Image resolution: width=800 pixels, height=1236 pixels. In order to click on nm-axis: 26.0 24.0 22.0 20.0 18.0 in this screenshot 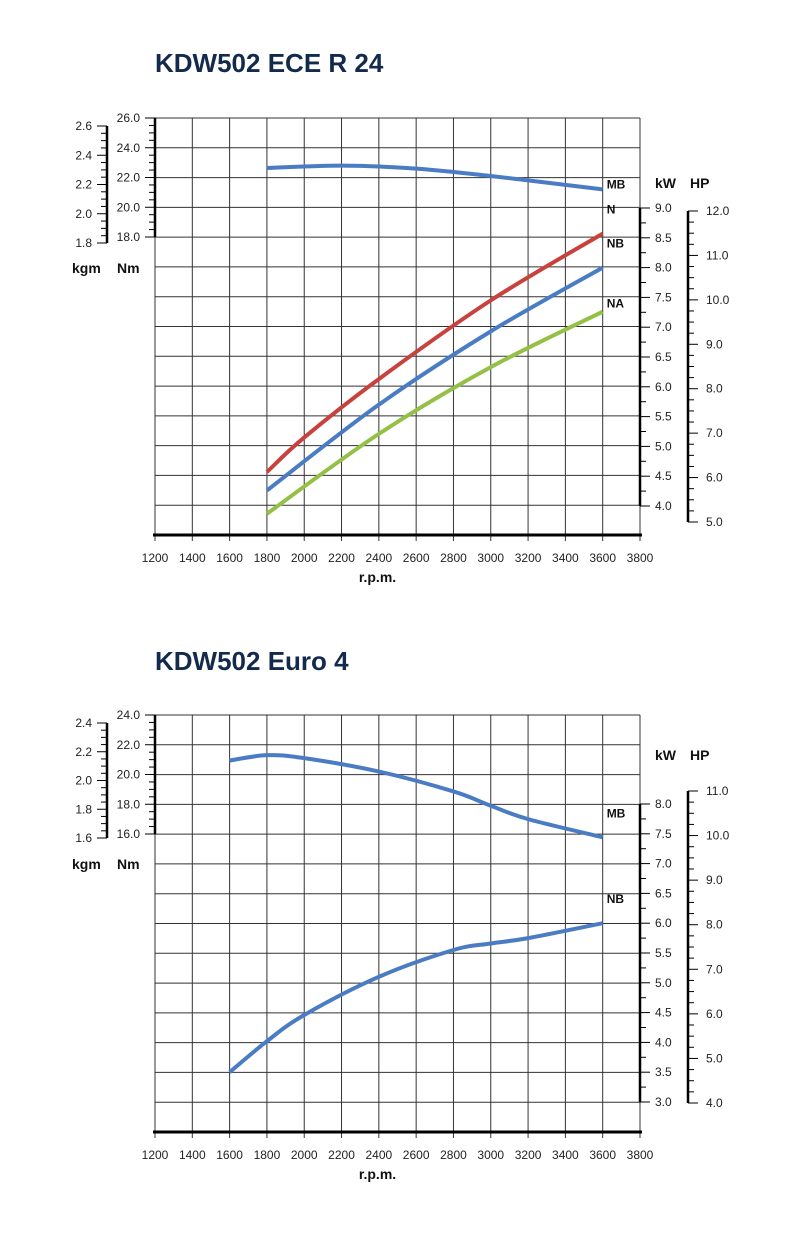, I will do `click(137, 177)`.